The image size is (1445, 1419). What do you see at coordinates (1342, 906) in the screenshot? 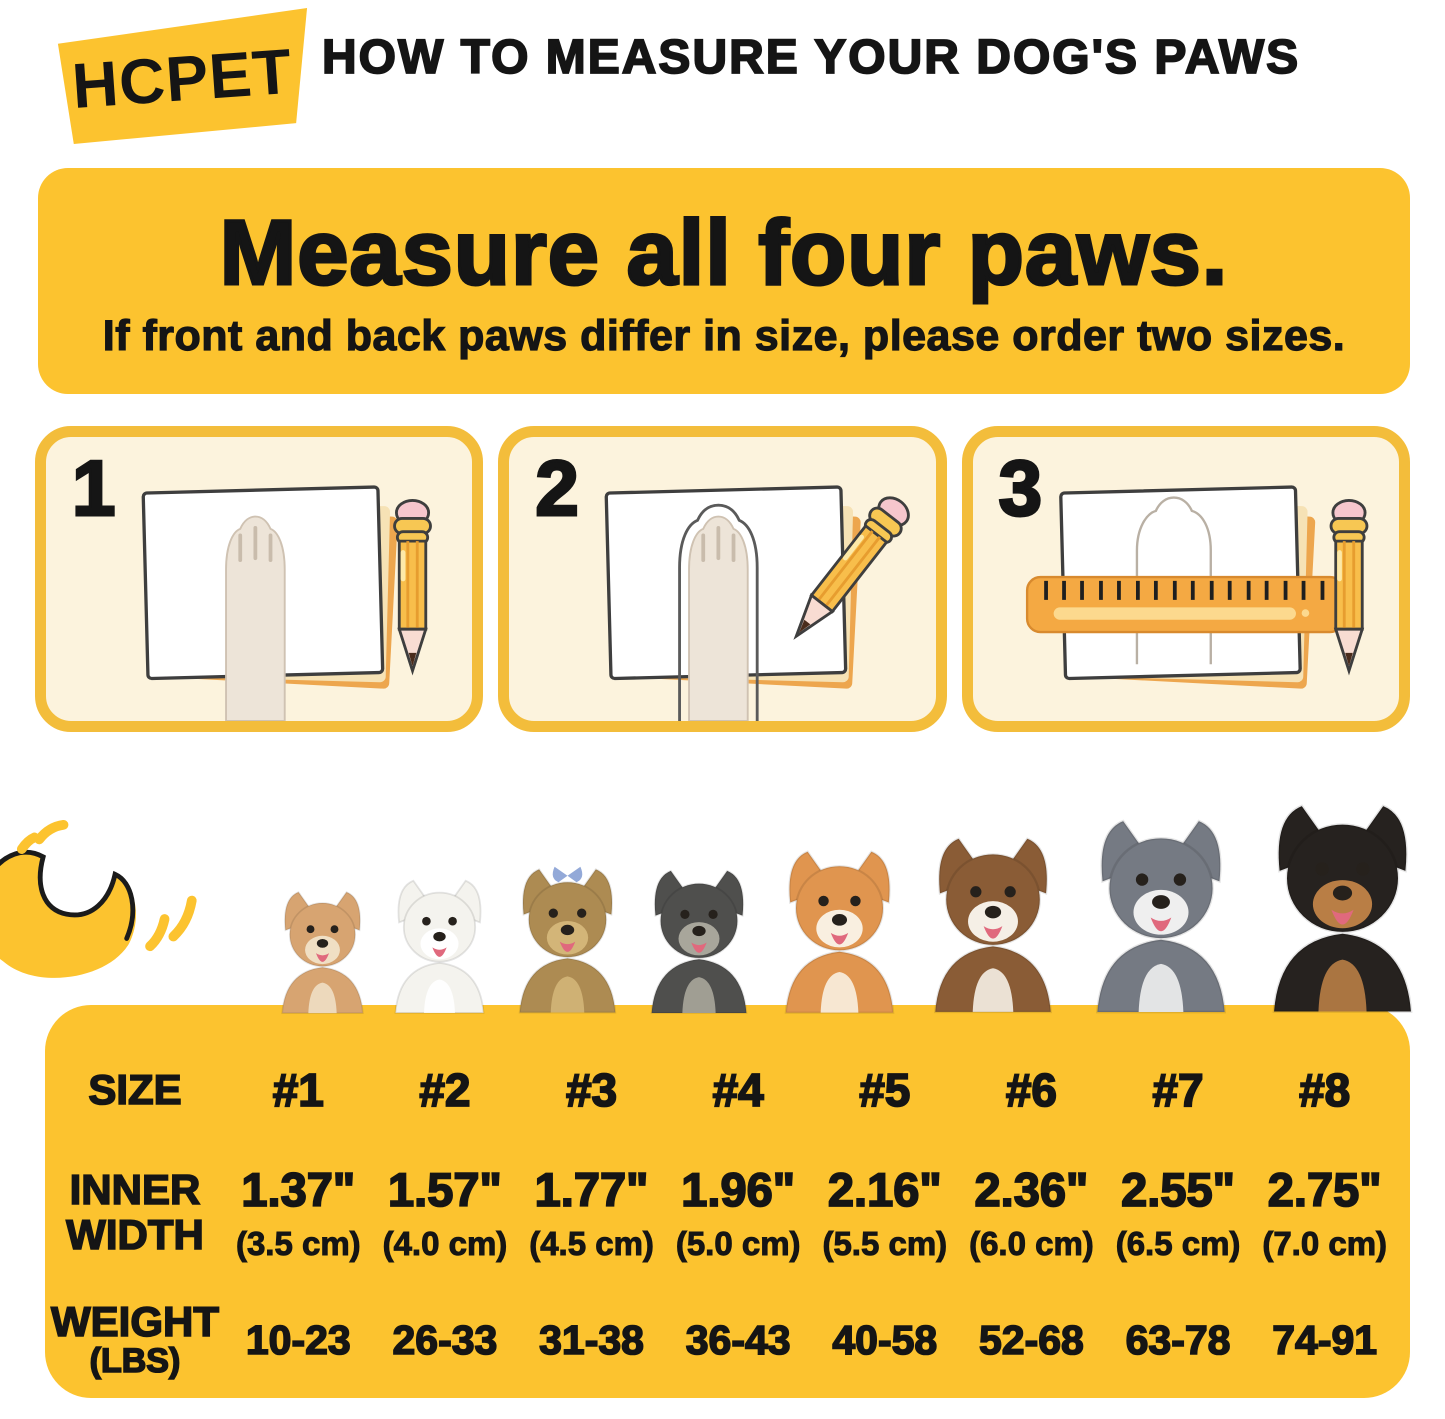
I see `dog-photo-rottweiler` at bounding box center [1342, 906].